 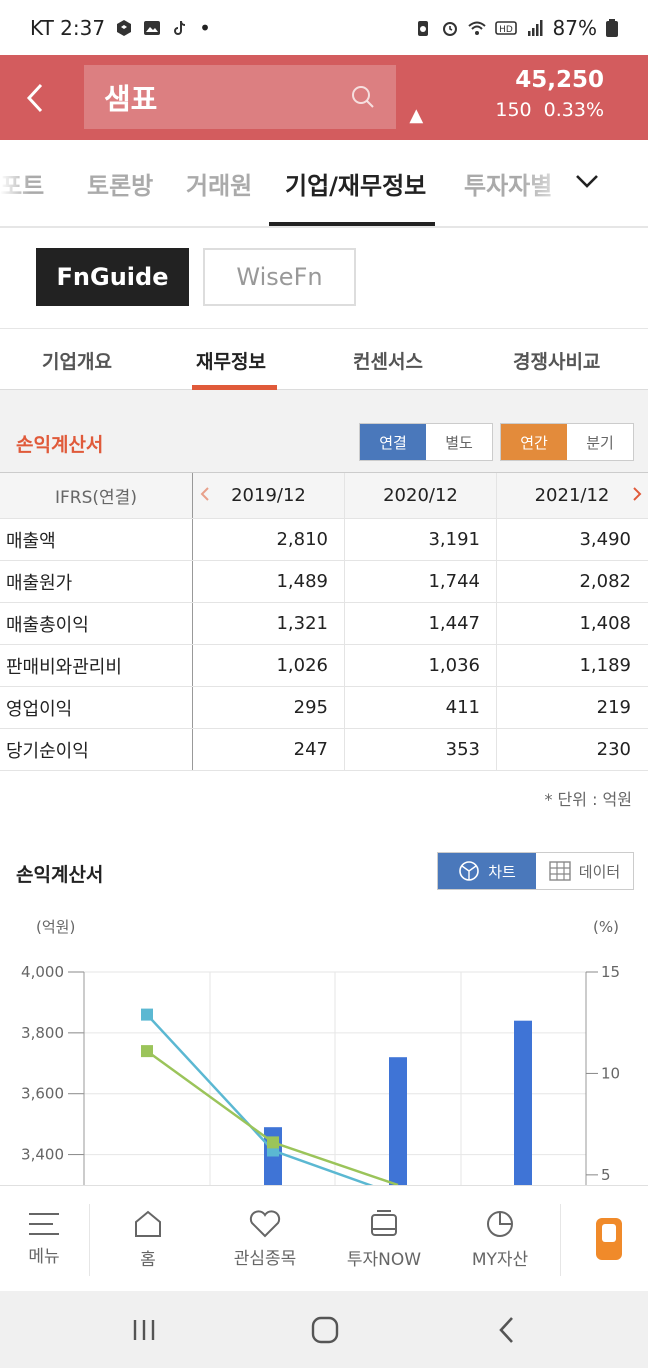 I want to click on tab-broker: 거래원, so click(x=219, y=186).